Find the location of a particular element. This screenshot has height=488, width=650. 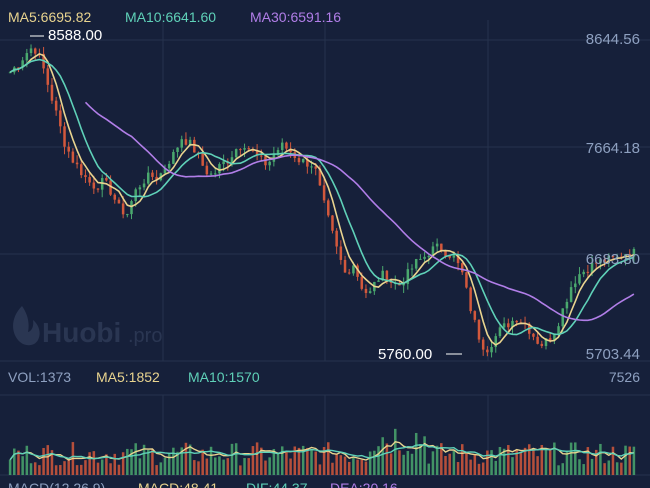

volume-ma-lines is located at coordinates (322, 451).